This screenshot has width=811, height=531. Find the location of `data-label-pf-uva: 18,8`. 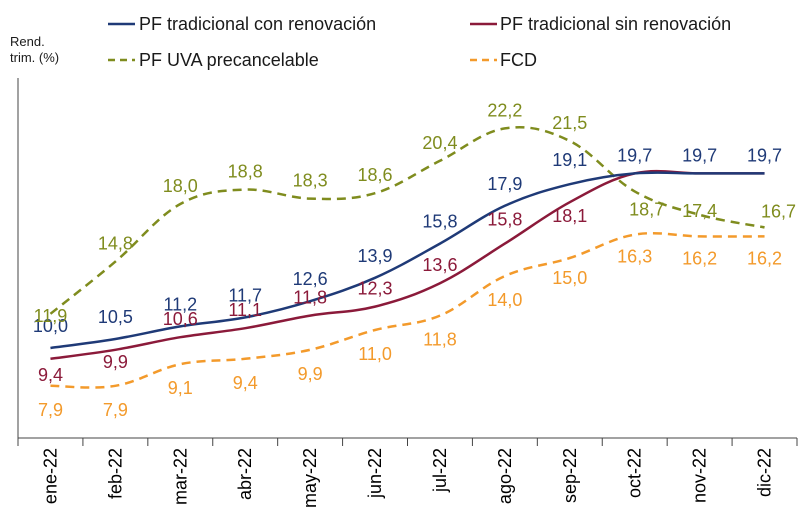

data-label-pf-uva: 18,8 is located at coordinates (245, 172).